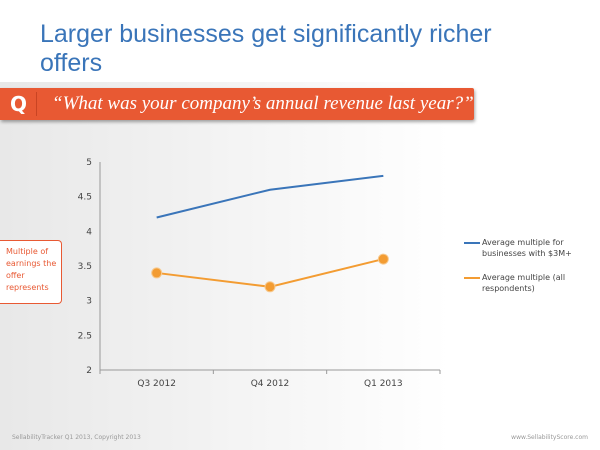  Describe the element at coordinates (383, 384) in the screenshot. I see `x-tick-label: Q1 2013` at that location.